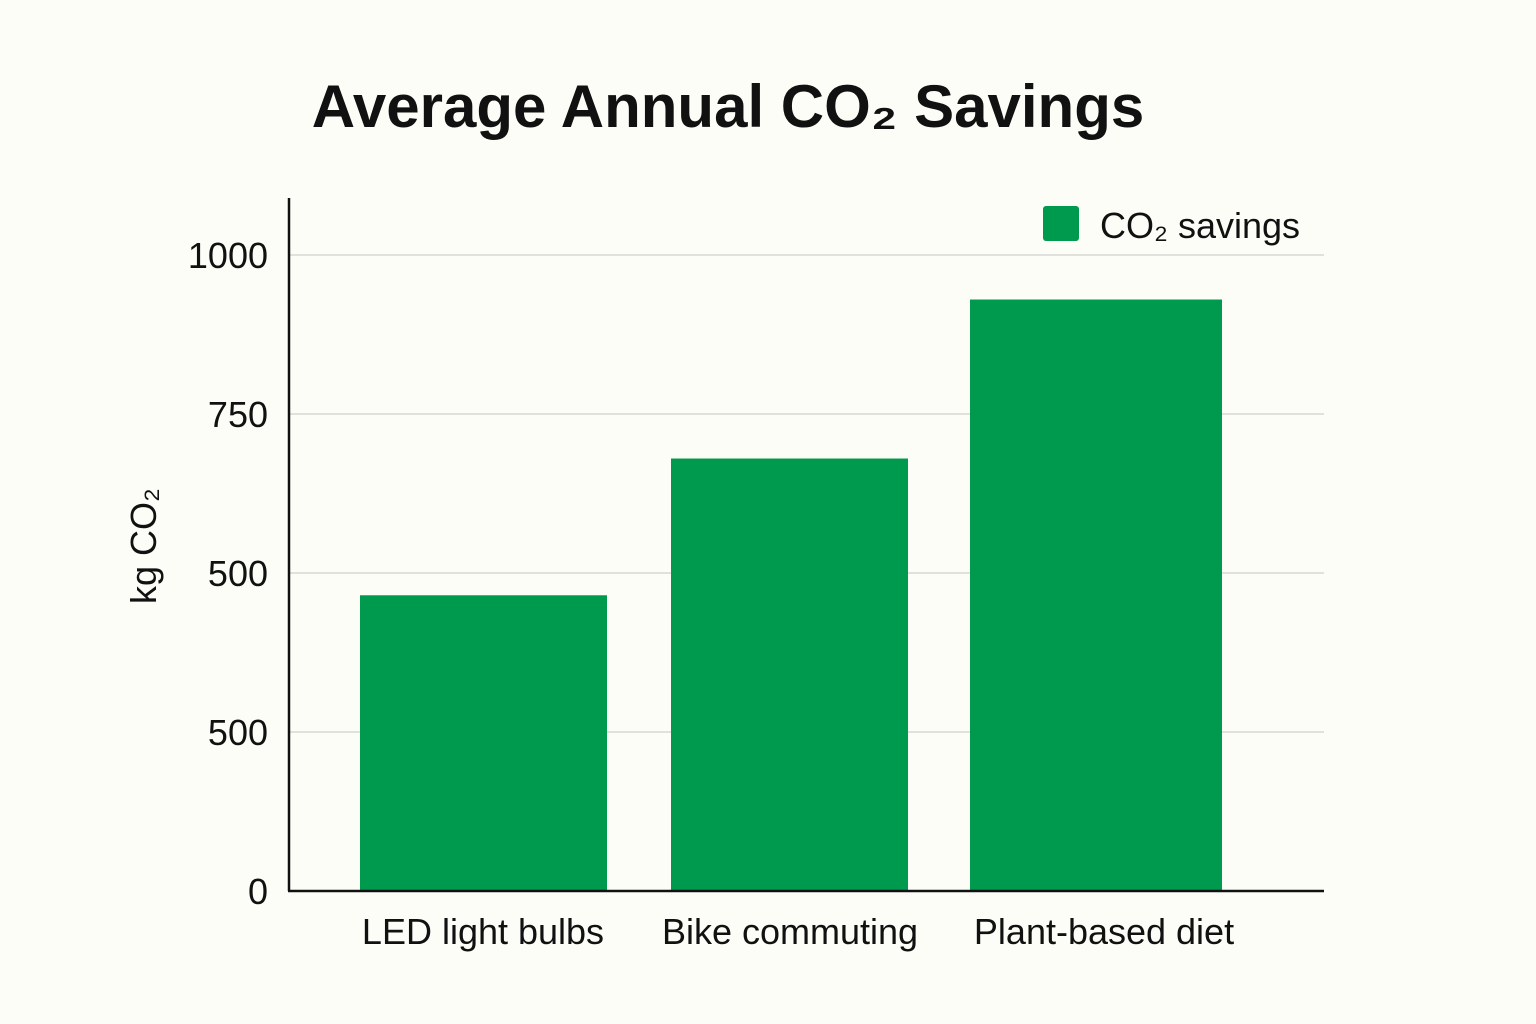 The width and height of the screenshot is (1536, 1024). Describe the element at coordinates (483, 931) in the screenshot. I see `x-category-label-0: LED light bulbs` at that location.